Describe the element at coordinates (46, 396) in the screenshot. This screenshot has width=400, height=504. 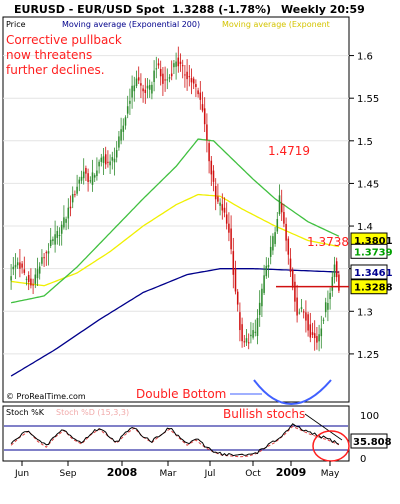
I see `copyright-text: © ProRealTime.com` at that location.